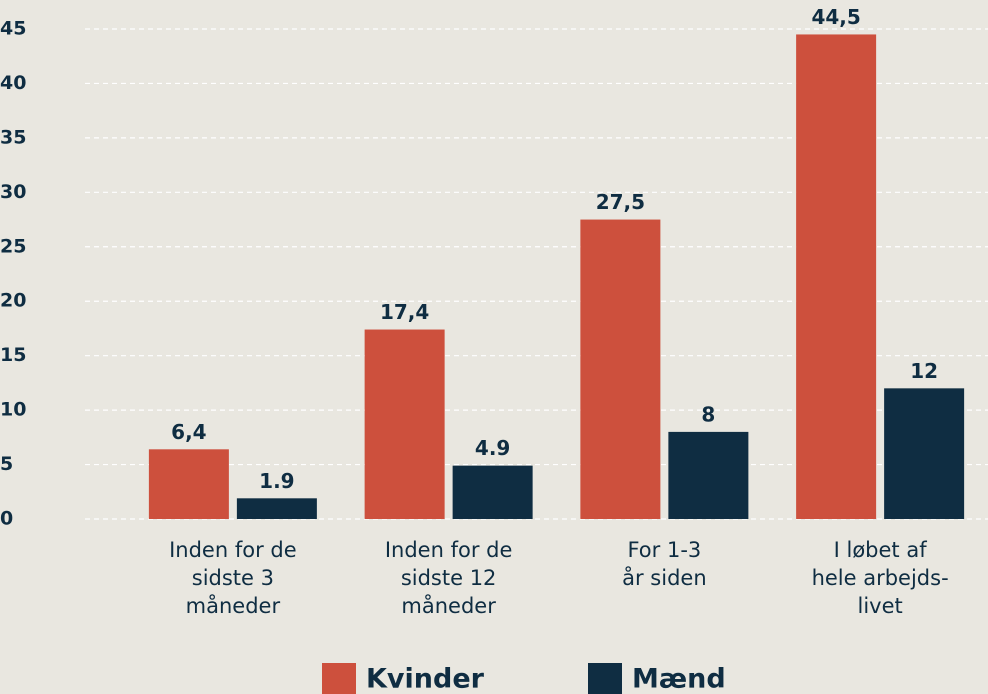  What do you see at coordinates (924, 371) in the screenshot?
I see `value-label: 12` at bounding box center [924, 371].